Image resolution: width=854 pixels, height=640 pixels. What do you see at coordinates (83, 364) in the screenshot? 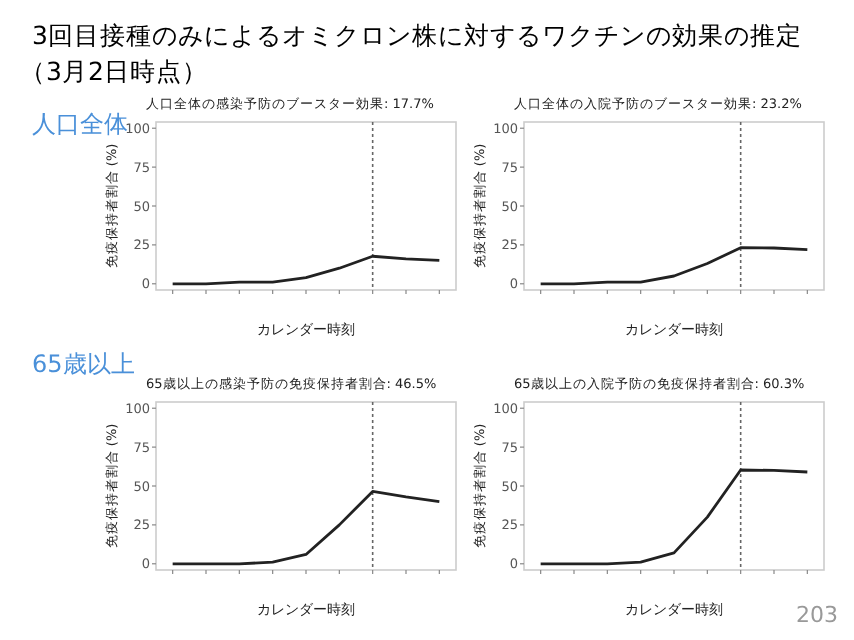
I see `text: 65歳以上` at bounding box center [83, 364].